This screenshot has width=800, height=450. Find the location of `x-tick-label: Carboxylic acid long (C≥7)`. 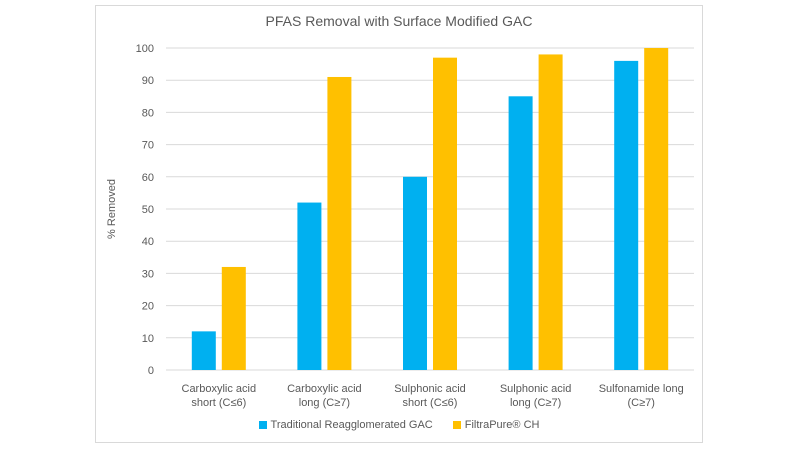

x-tick-label: Carboxylic acid long (C≥7) is located at coordinates (324, 396).